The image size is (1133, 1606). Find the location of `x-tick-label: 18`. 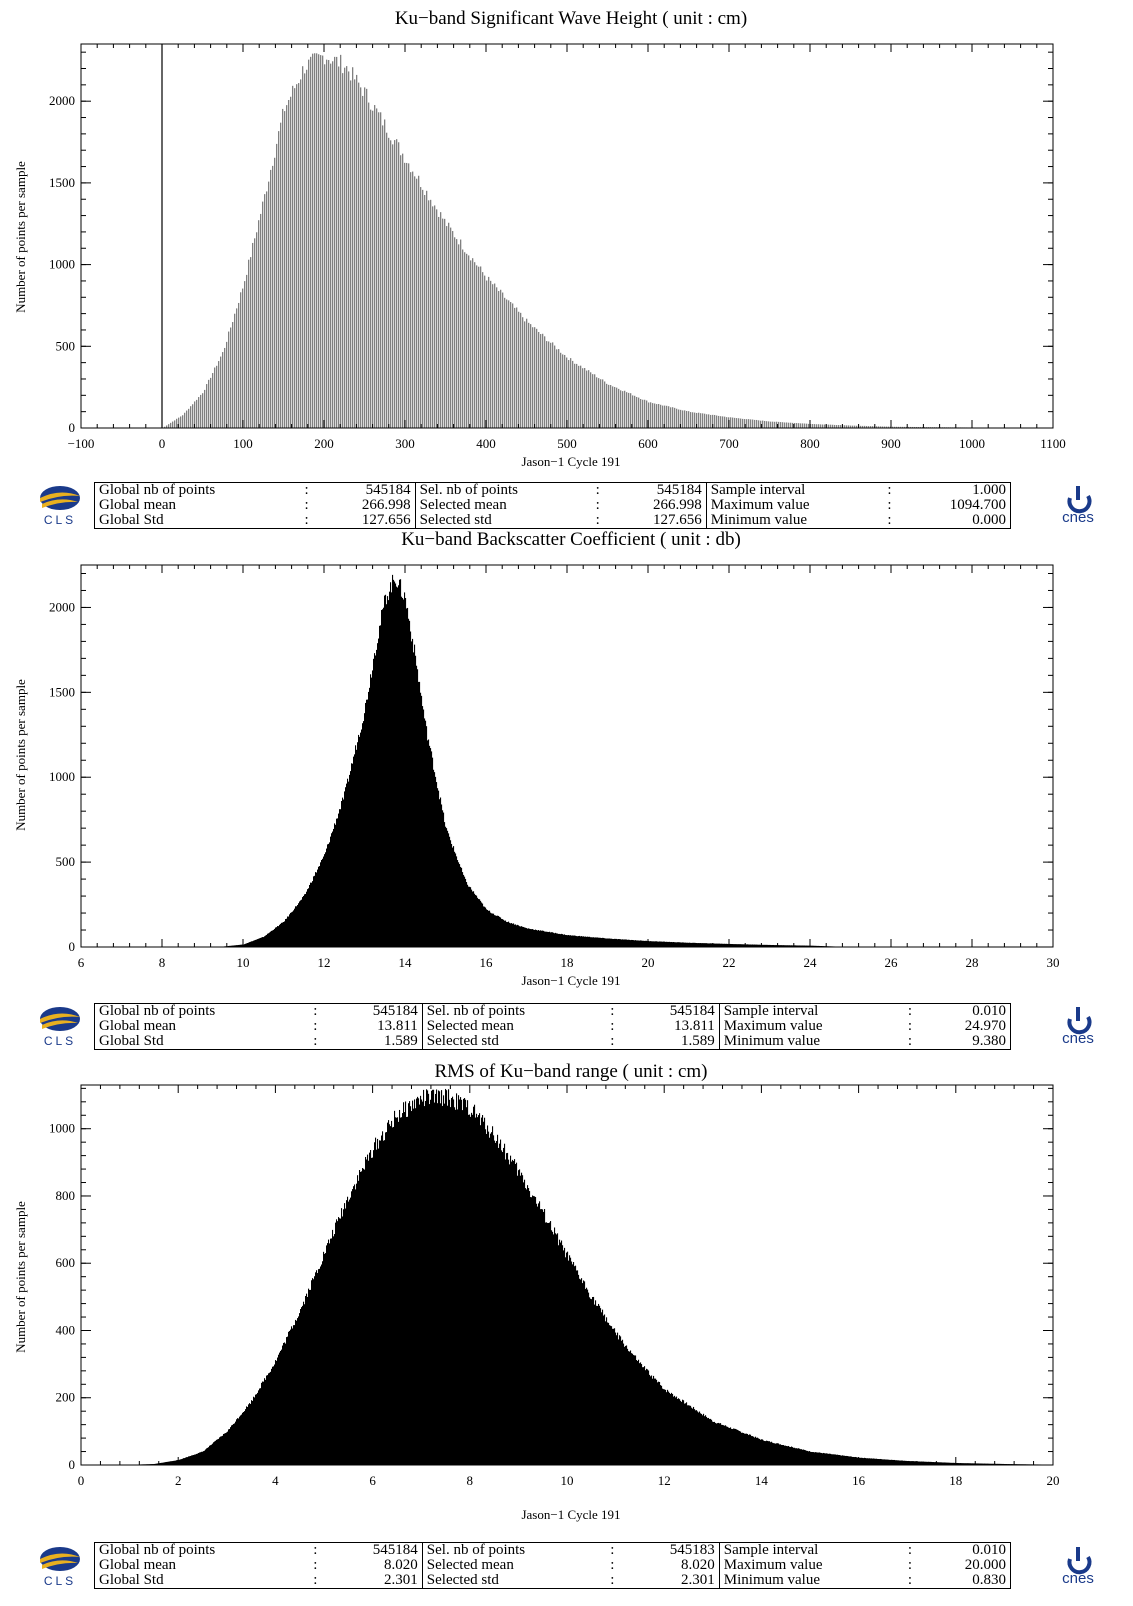

x-tick-label: 18 is located at coordinates (567, 962).